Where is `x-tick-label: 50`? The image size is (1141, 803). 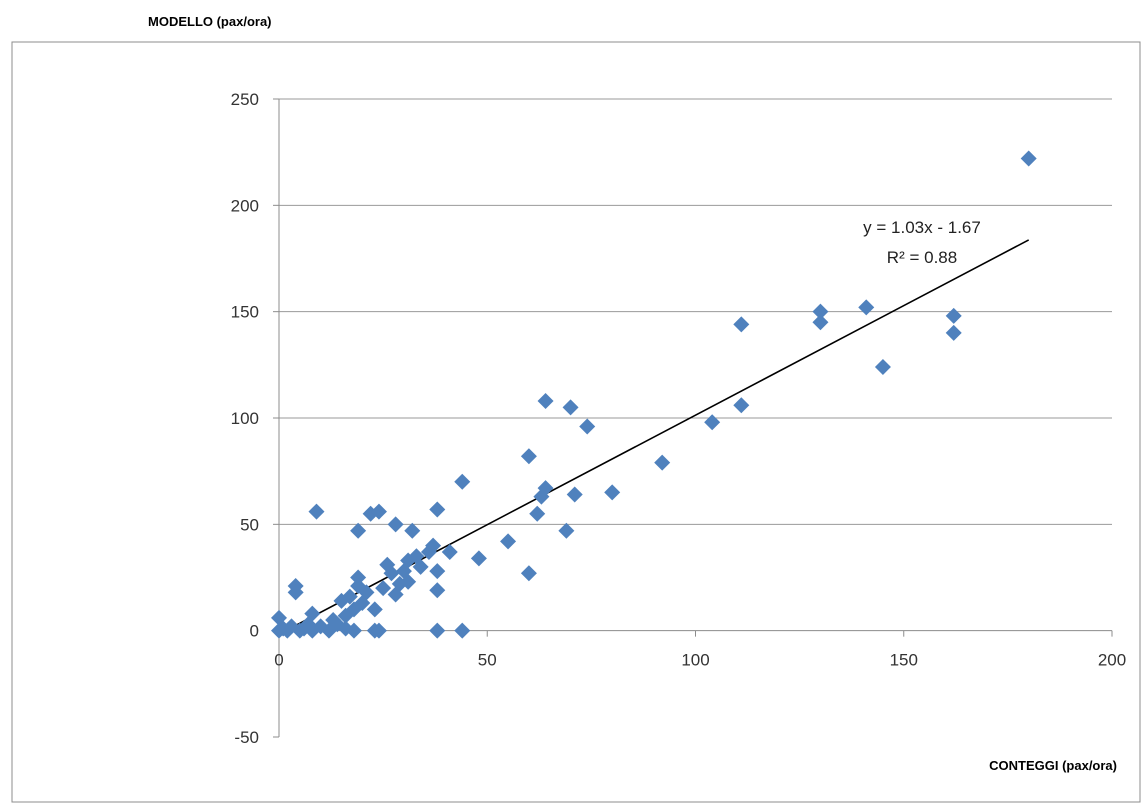 x-tick-label: 50 is located at coordinates (487, 660).